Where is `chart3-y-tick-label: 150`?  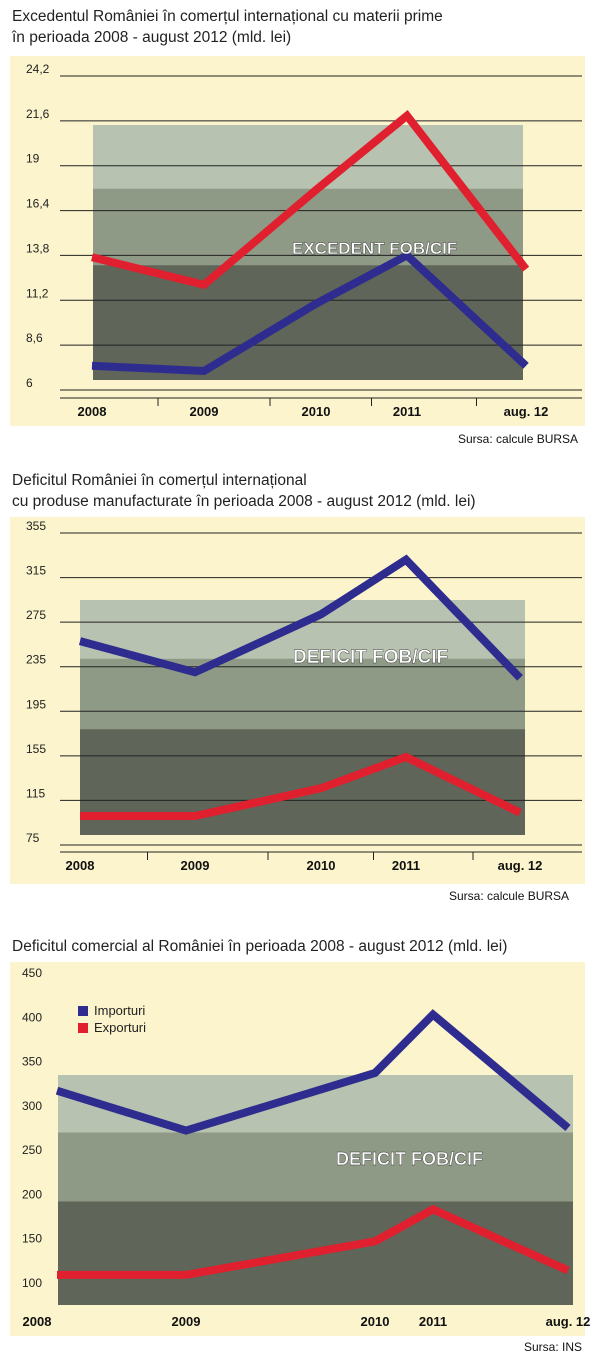 chart3-y-tick-label: 150 is located at coordinates (32, 1239).